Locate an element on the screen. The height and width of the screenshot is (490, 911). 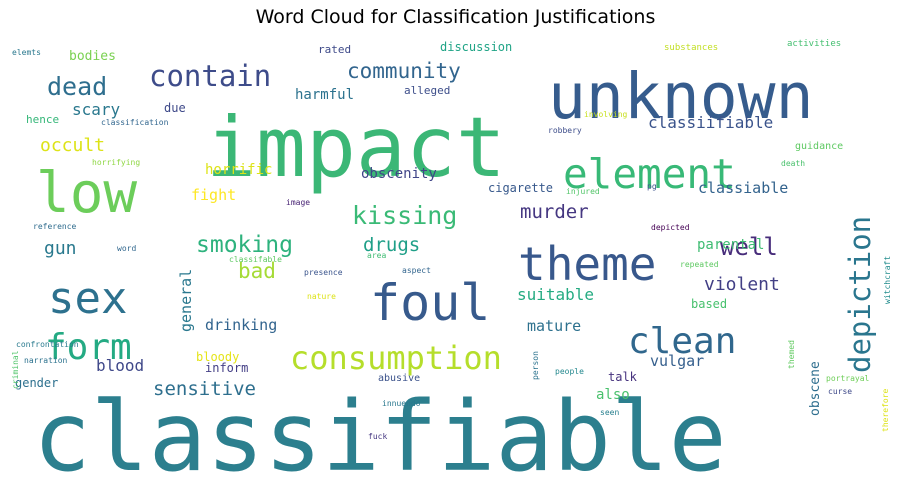
word-injured: injured is located at coordinates (583, 191).